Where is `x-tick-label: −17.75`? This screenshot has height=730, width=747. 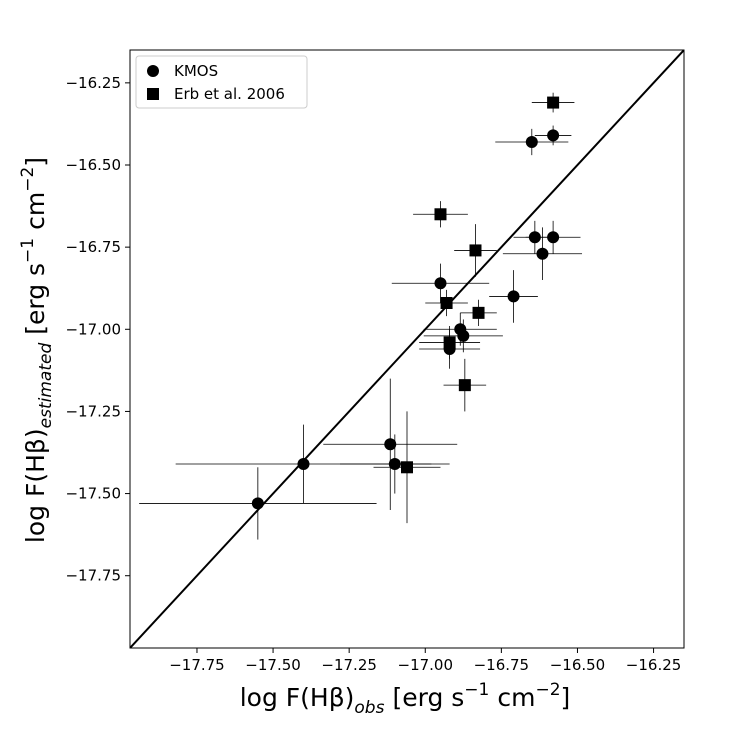
x-tick-label: −17.75 is located at coordinates (197, 665).